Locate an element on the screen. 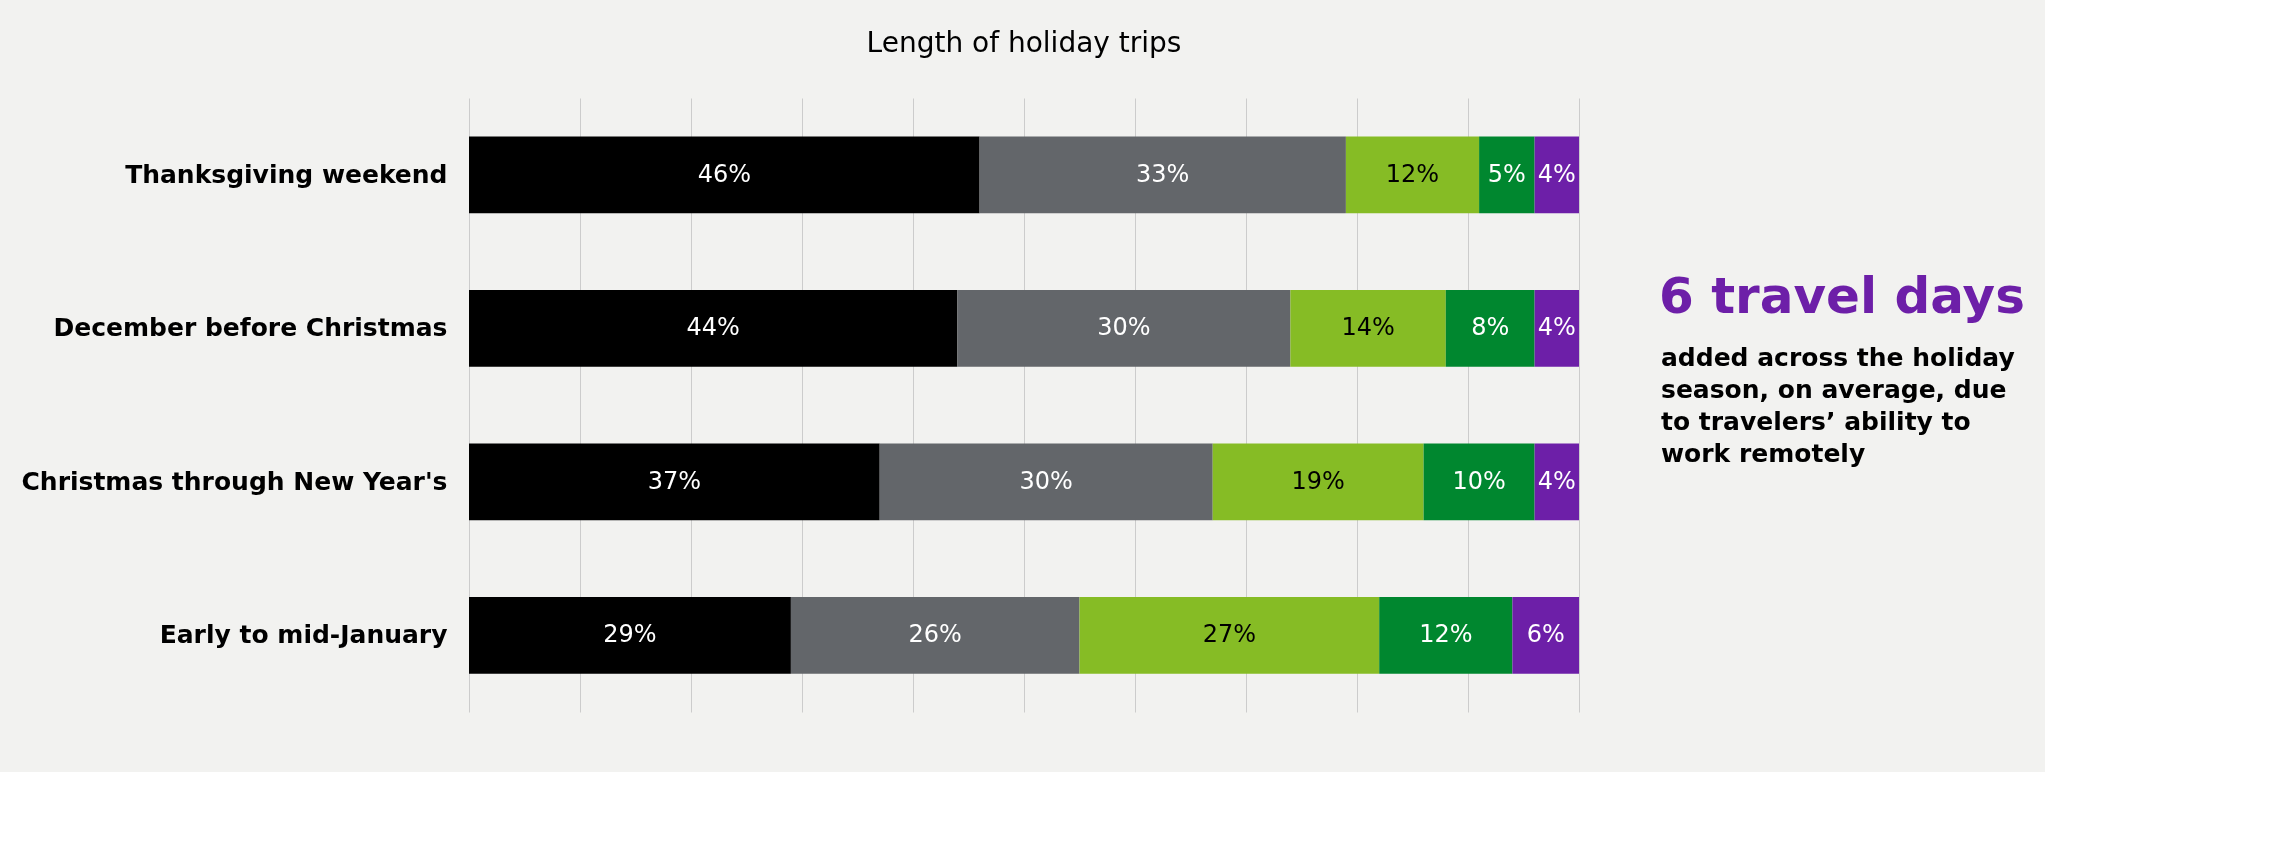 This screenshot has height=845, width=2282. data-label: 26% is located at coordinates (935, 634).